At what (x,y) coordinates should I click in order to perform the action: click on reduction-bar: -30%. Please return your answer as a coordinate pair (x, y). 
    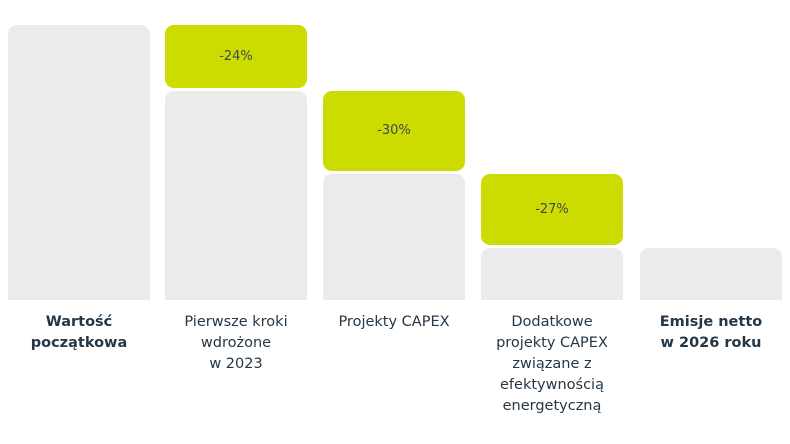
    Looking at the image, I should click on (394, 131).